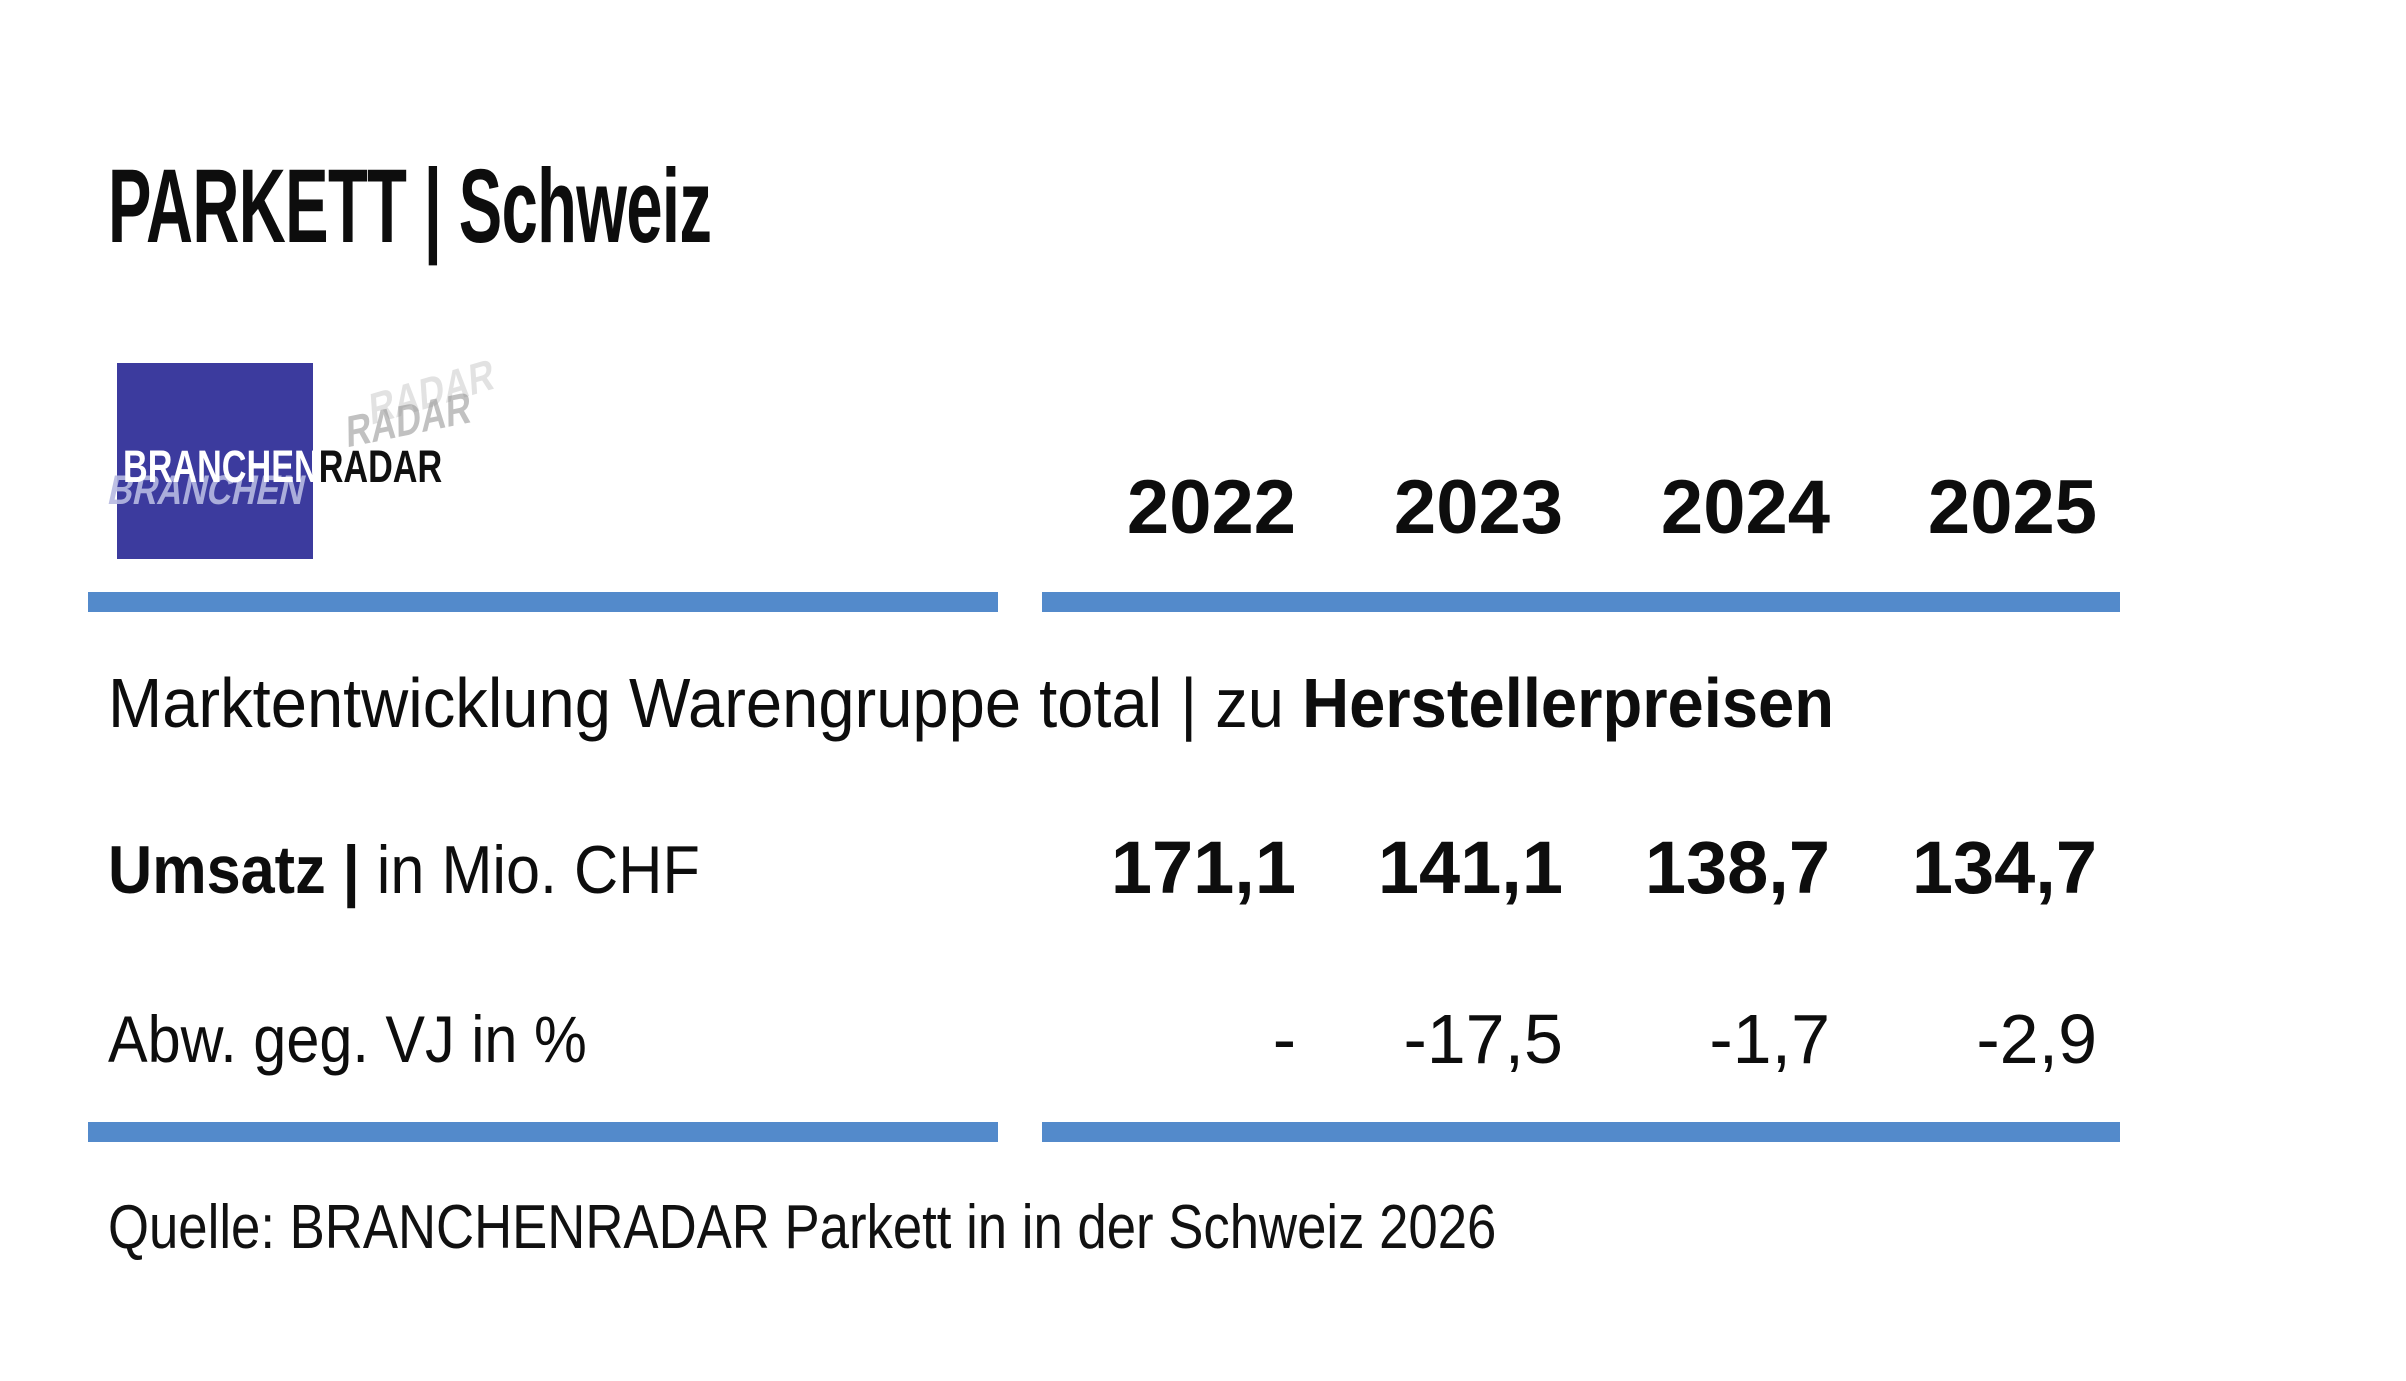  What do you see at coordinates (1211, 507) in the screenshot?
I see `year-header-2022: 2022` at bounding box center [1211, 507].